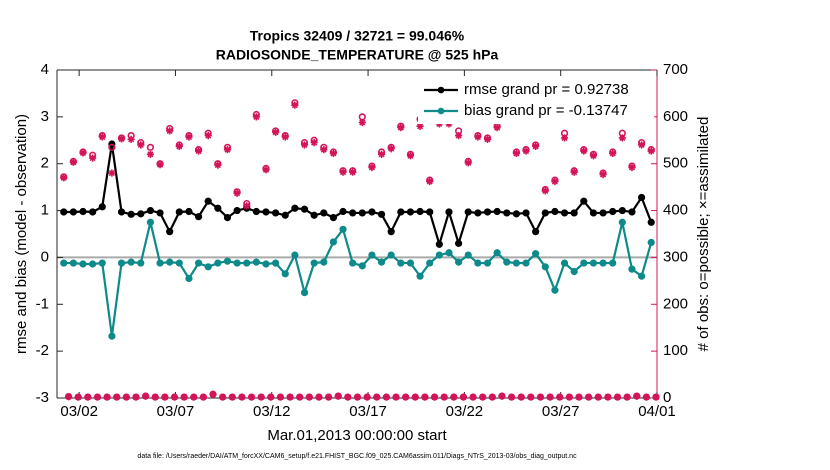 Image resolution: width=830 pixels, height=470 pixels. What do you see at coordinates (667, 397) in the screenshot?
I see `y2-tick-label: 0` at bounding box center [667, 397].